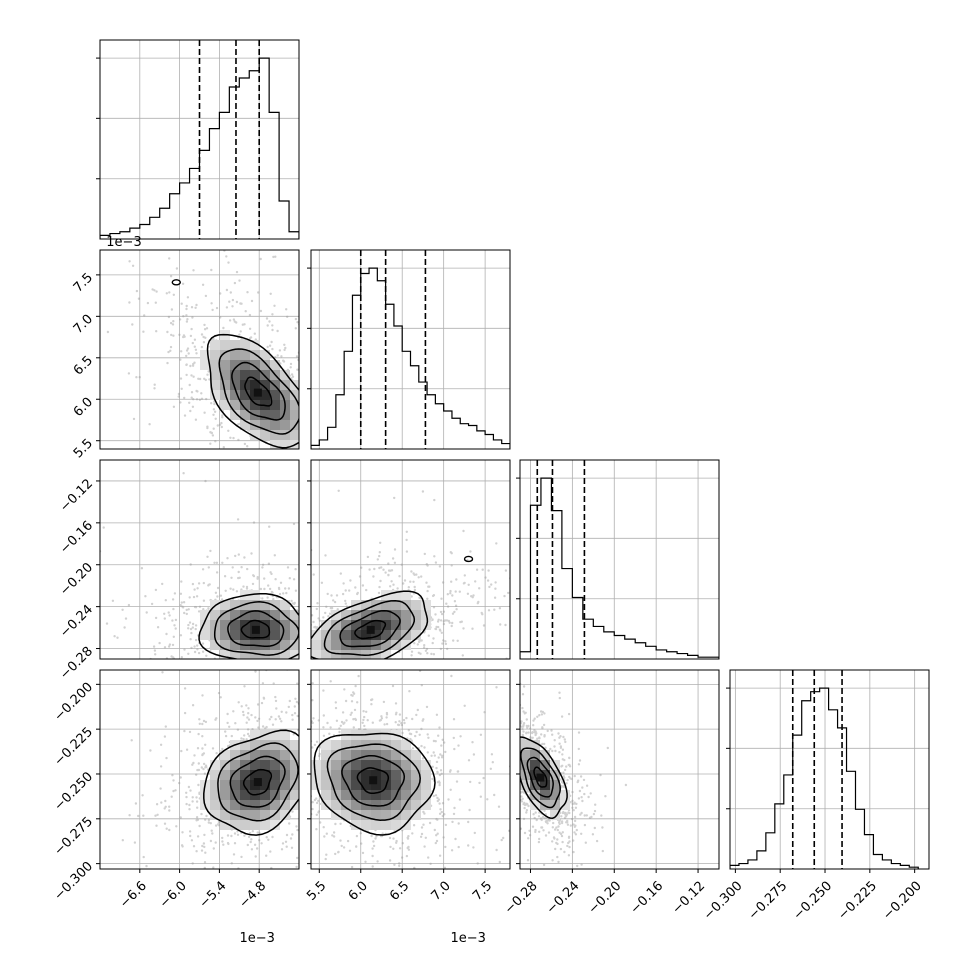 The width and height of the screenshot is (970, 970). Describe the element at coordinates (73, 791) in the screenshot. I see `y-tick-label: −0.250` at that location.